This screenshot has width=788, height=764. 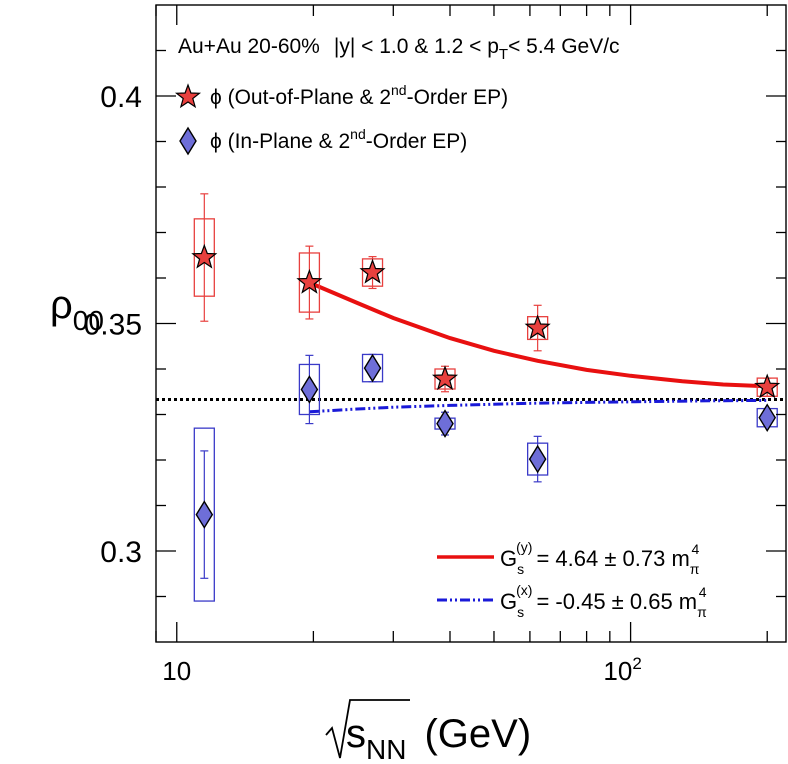 I want to click on fit-curve-in-plane, so click(x=538, y=406).